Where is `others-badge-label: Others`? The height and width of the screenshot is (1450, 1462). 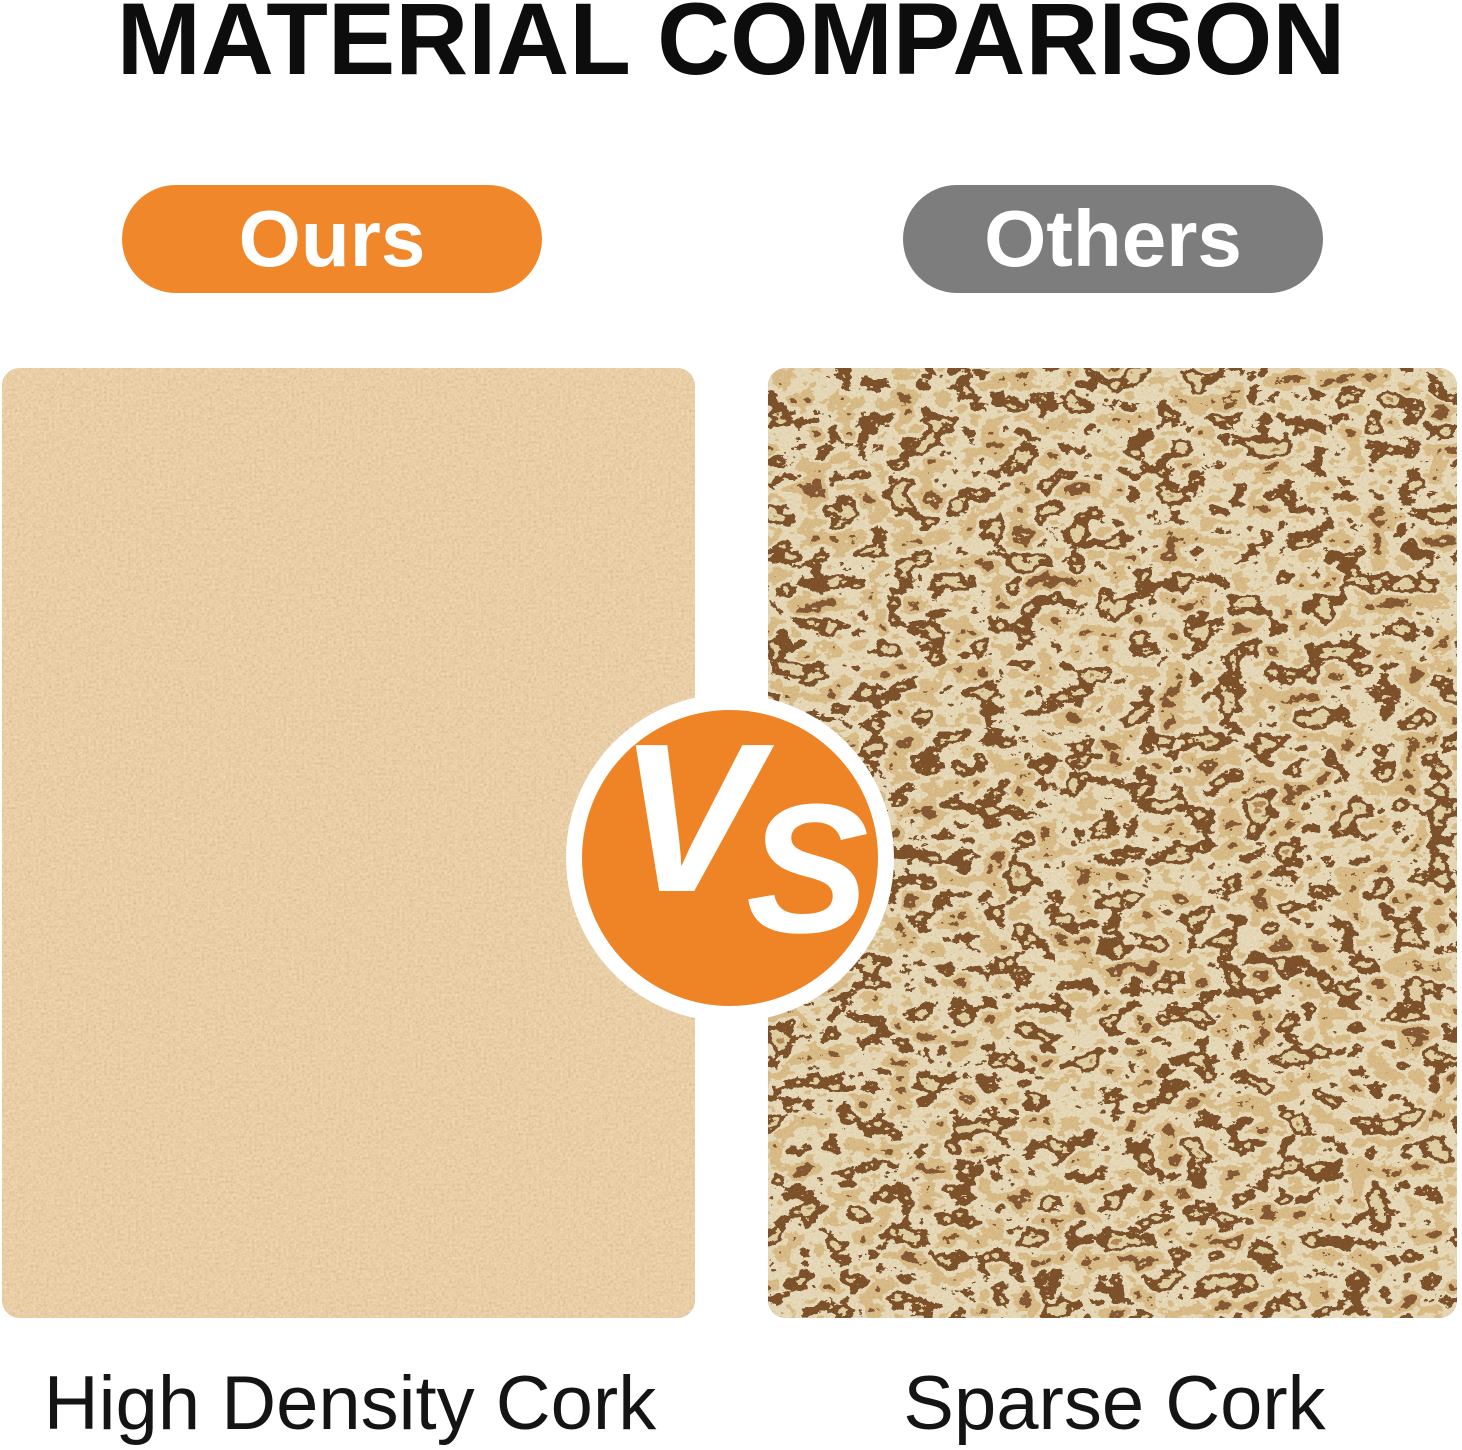 others-badge-label: Others is located at coordinates (1113, 238).